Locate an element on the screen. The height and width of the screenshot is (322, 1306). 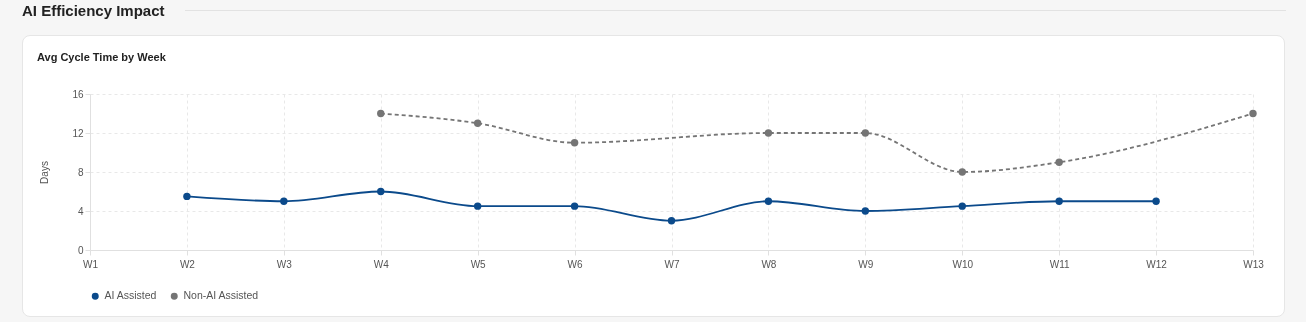
x-tick-label: W5 is located at coordinates (478, 264).